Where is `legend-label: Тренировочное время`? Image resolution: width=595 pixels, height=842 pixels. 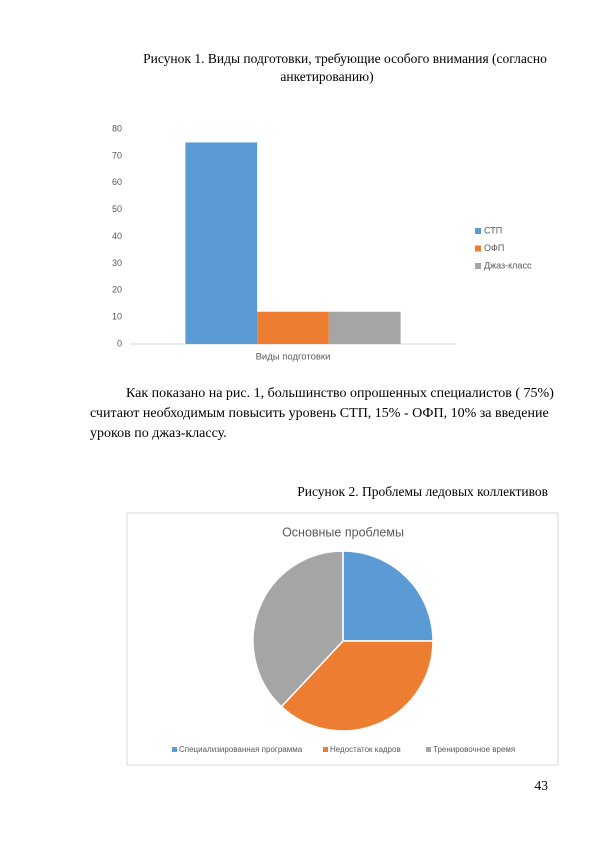
legend-label: Тренировочное время is located at coordinates (474, 749).